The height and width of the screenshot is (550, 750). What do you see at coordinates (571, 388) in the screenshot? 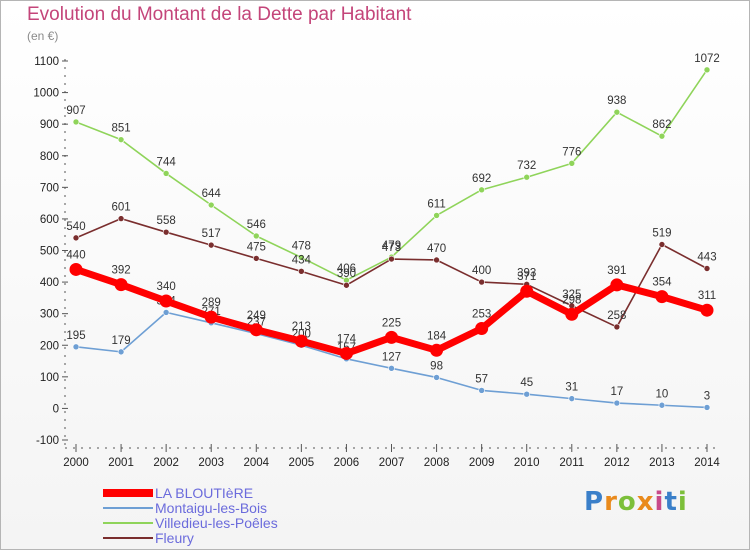
I see `data-label: 31` at bounding box center [571, 388].